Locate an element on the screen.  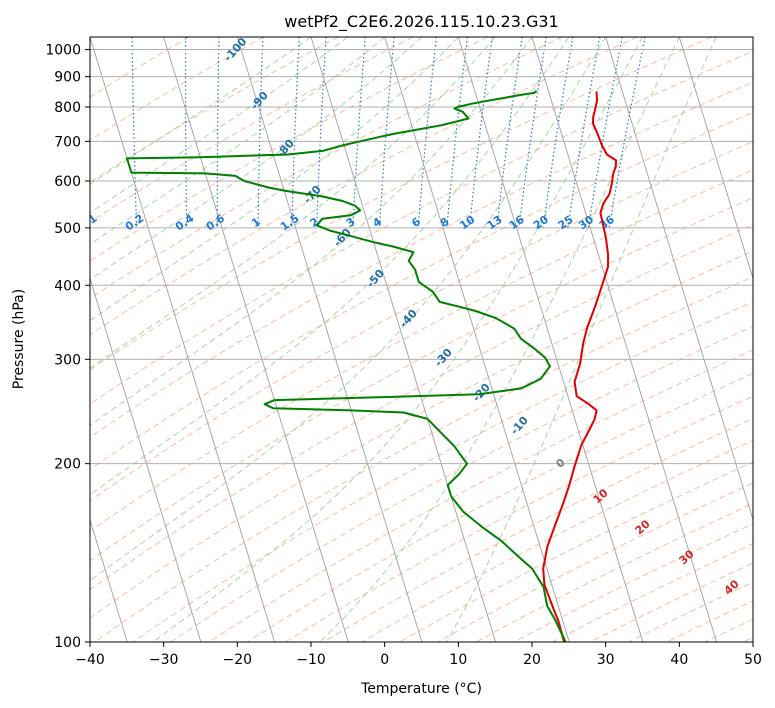
x-tick-label: 30 is located at coordinates (606, 660).